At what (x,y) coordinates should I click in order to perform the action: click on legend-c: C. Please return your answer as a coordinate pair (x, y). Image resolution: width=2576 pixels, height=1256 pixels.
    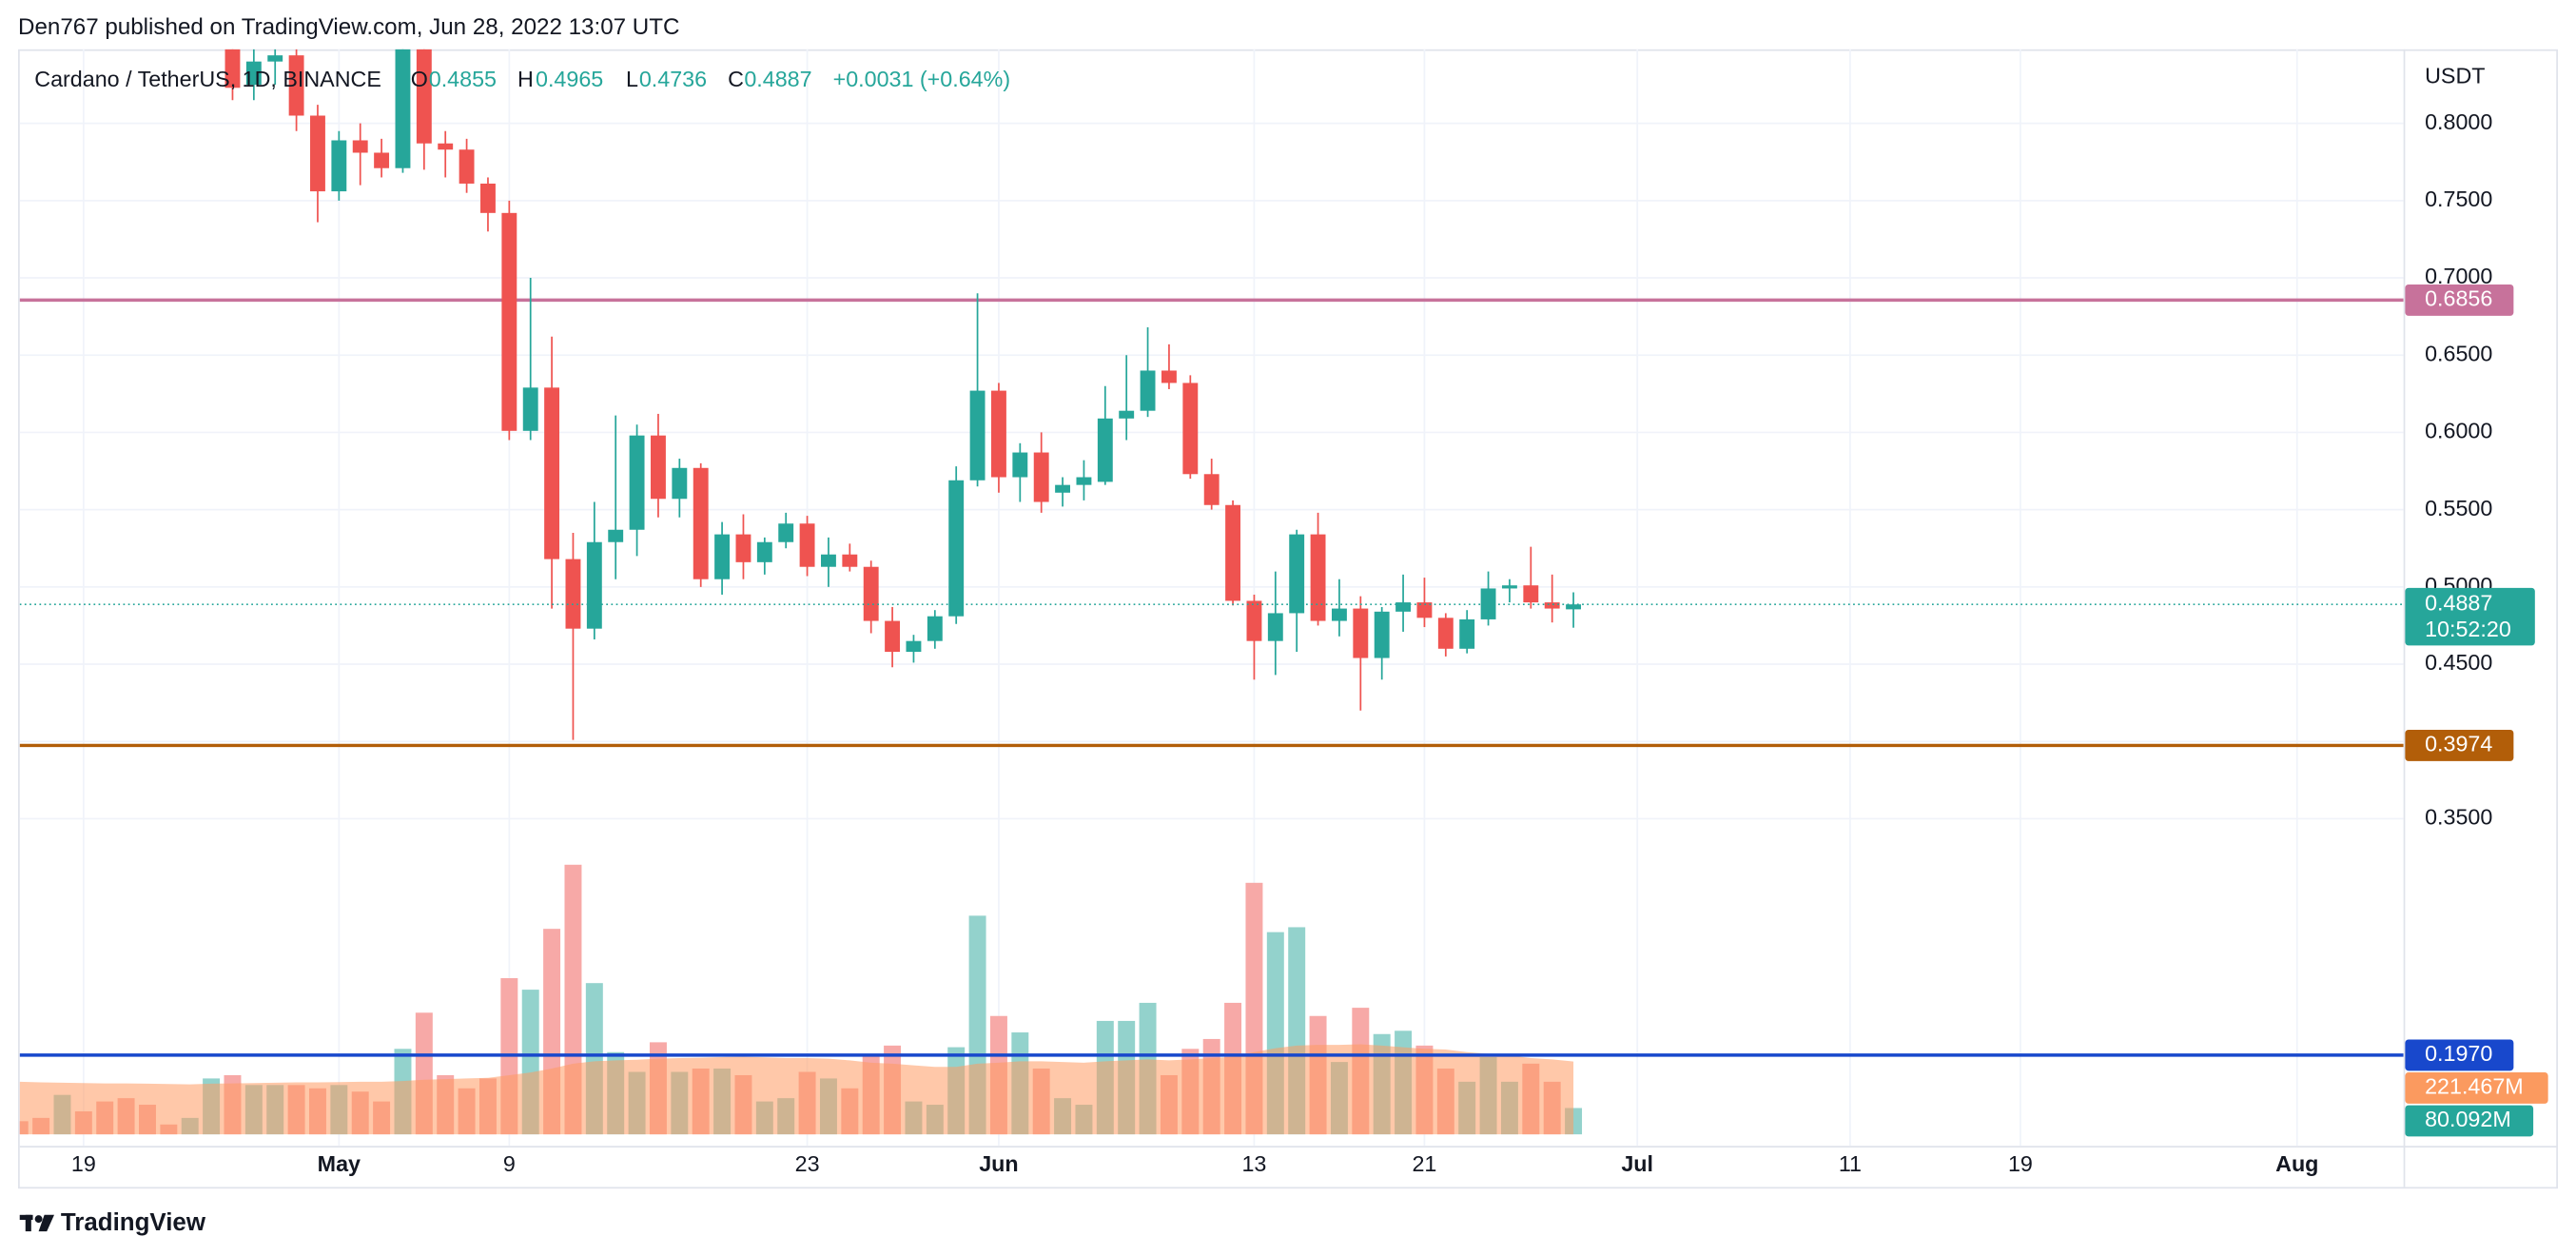
    Looking at the image, I should click on (736, 79).